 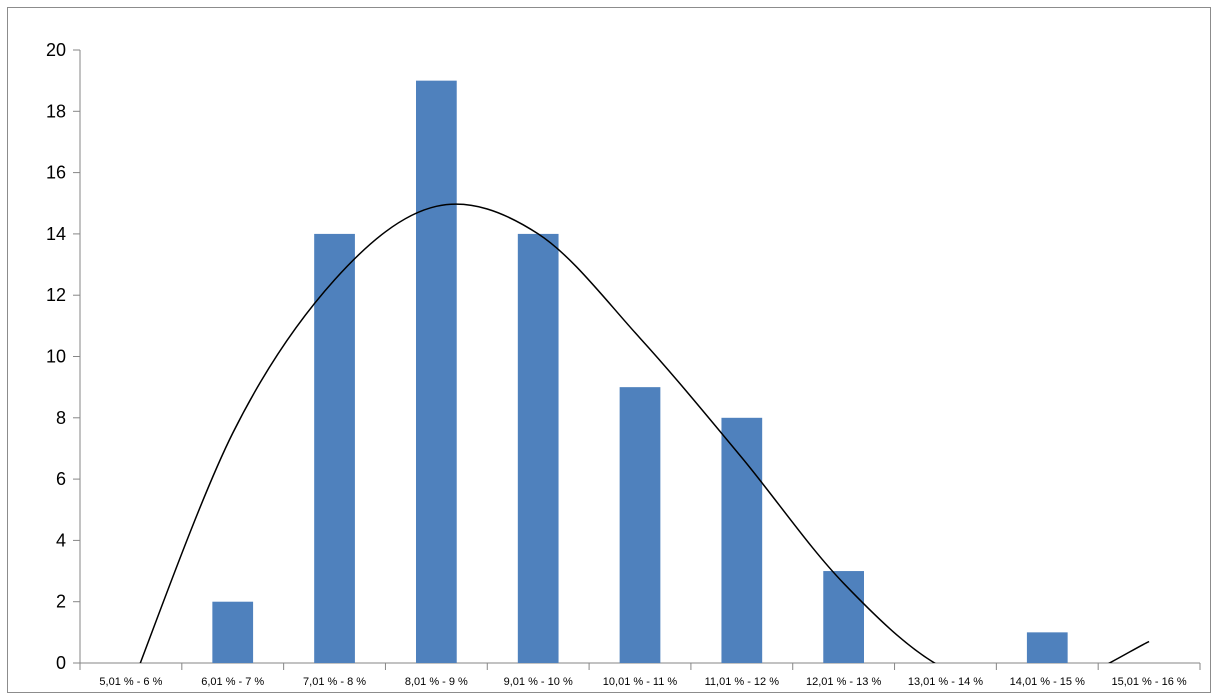 I want to click on x-tick-label: 5,01 % - 6 %, so click(x=130, y=682).